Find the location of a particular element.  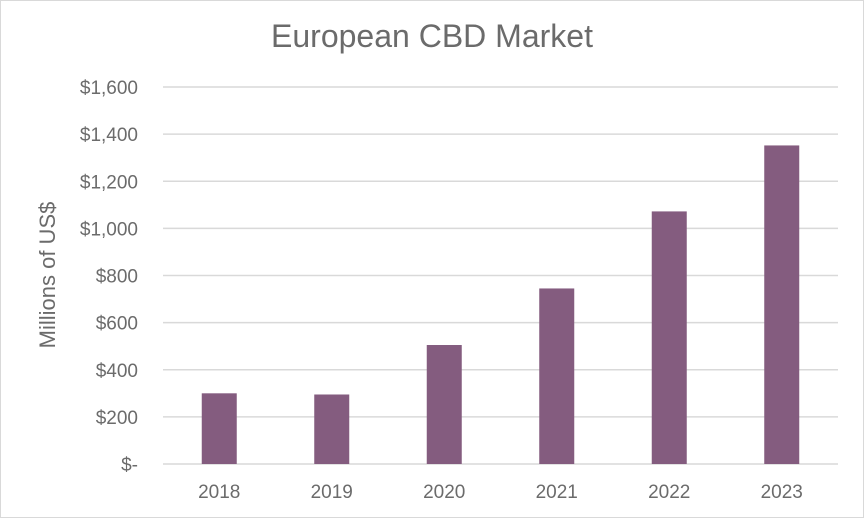

x-tick-label: 2022 is located at coordinates (669, 492).